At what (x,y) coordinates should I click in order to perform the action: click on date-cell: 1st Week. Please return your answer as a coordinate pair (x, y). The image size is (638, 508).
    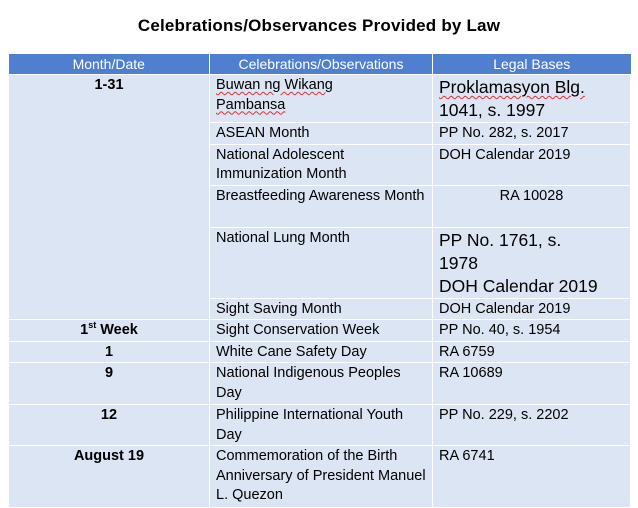
    Looking at the image, I should click on (109, 330).